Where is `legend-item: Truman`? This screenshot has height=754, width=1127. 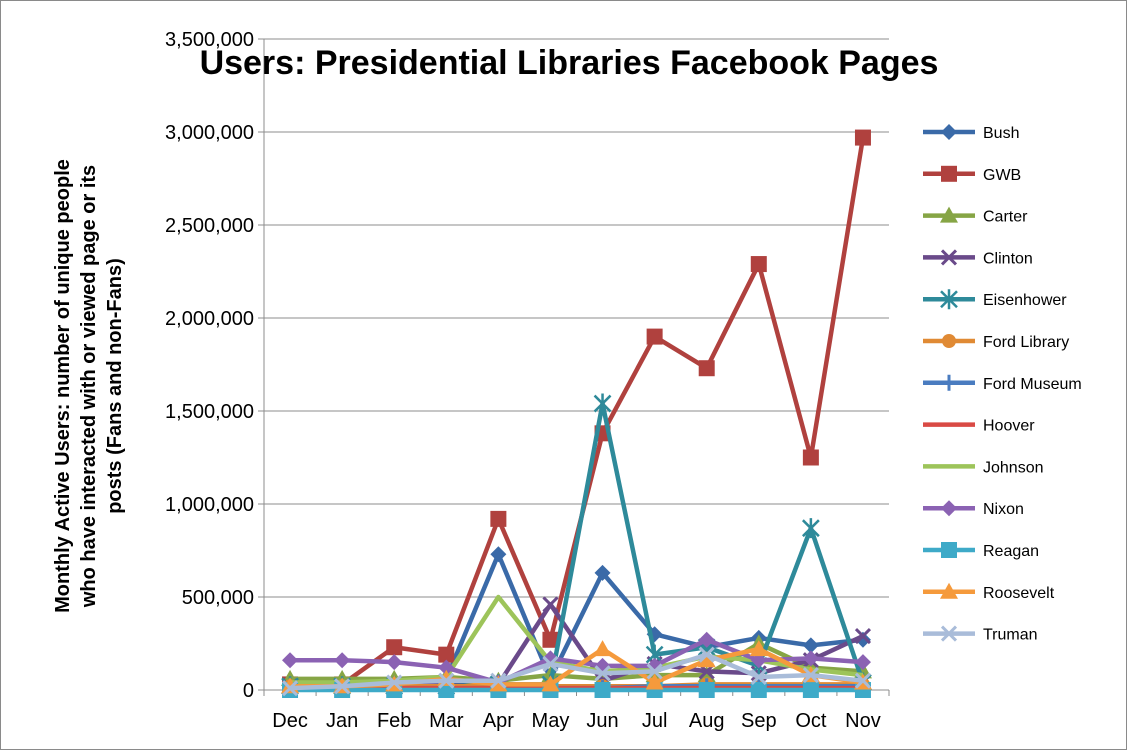 legend-item: Truman is located at coordinates (980, 634).